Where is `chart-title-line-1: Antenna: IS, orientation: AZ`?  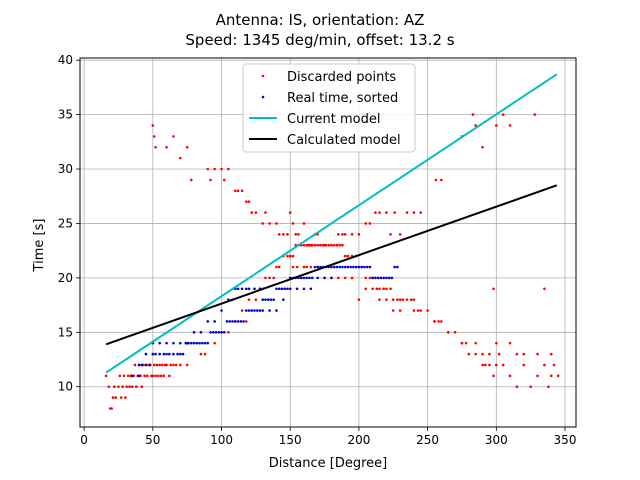 chart-title-line-1: Antenna: IS, orientation: AZ is located at coordinates (320, 20).